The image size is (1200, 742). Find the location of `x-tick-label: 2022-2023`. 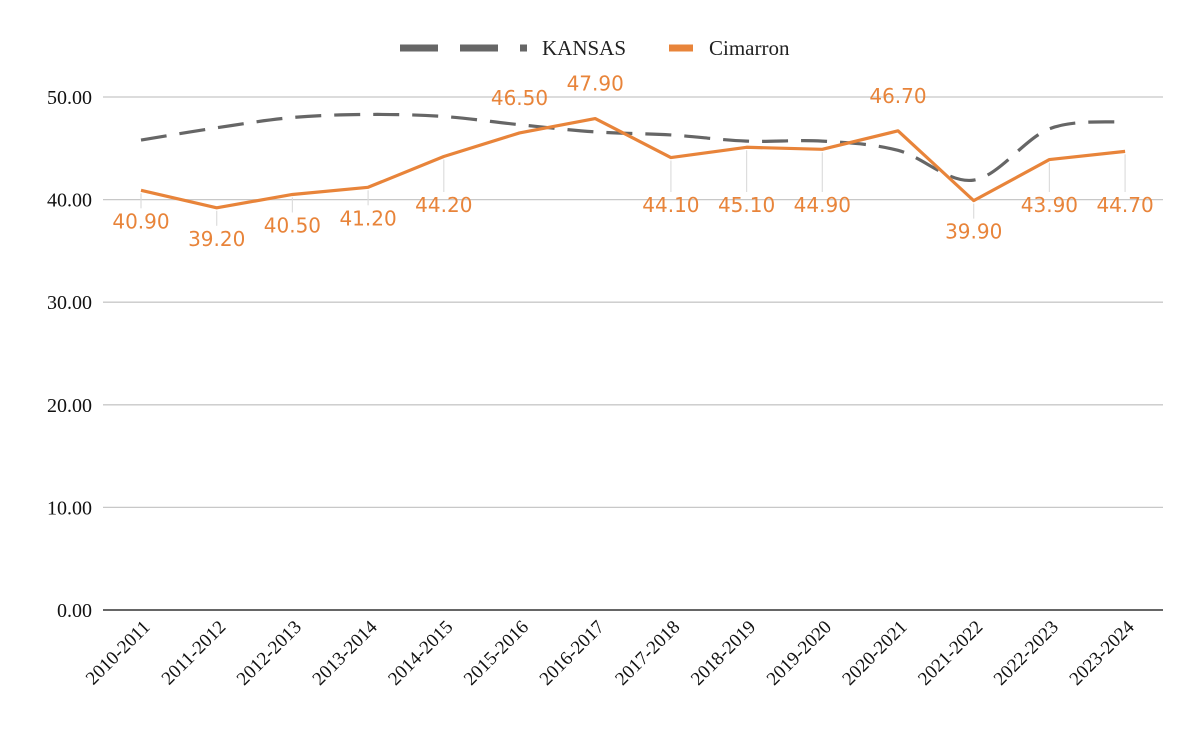

x-tick-label: 2022-2023 is located at coordinates (1026, 653).